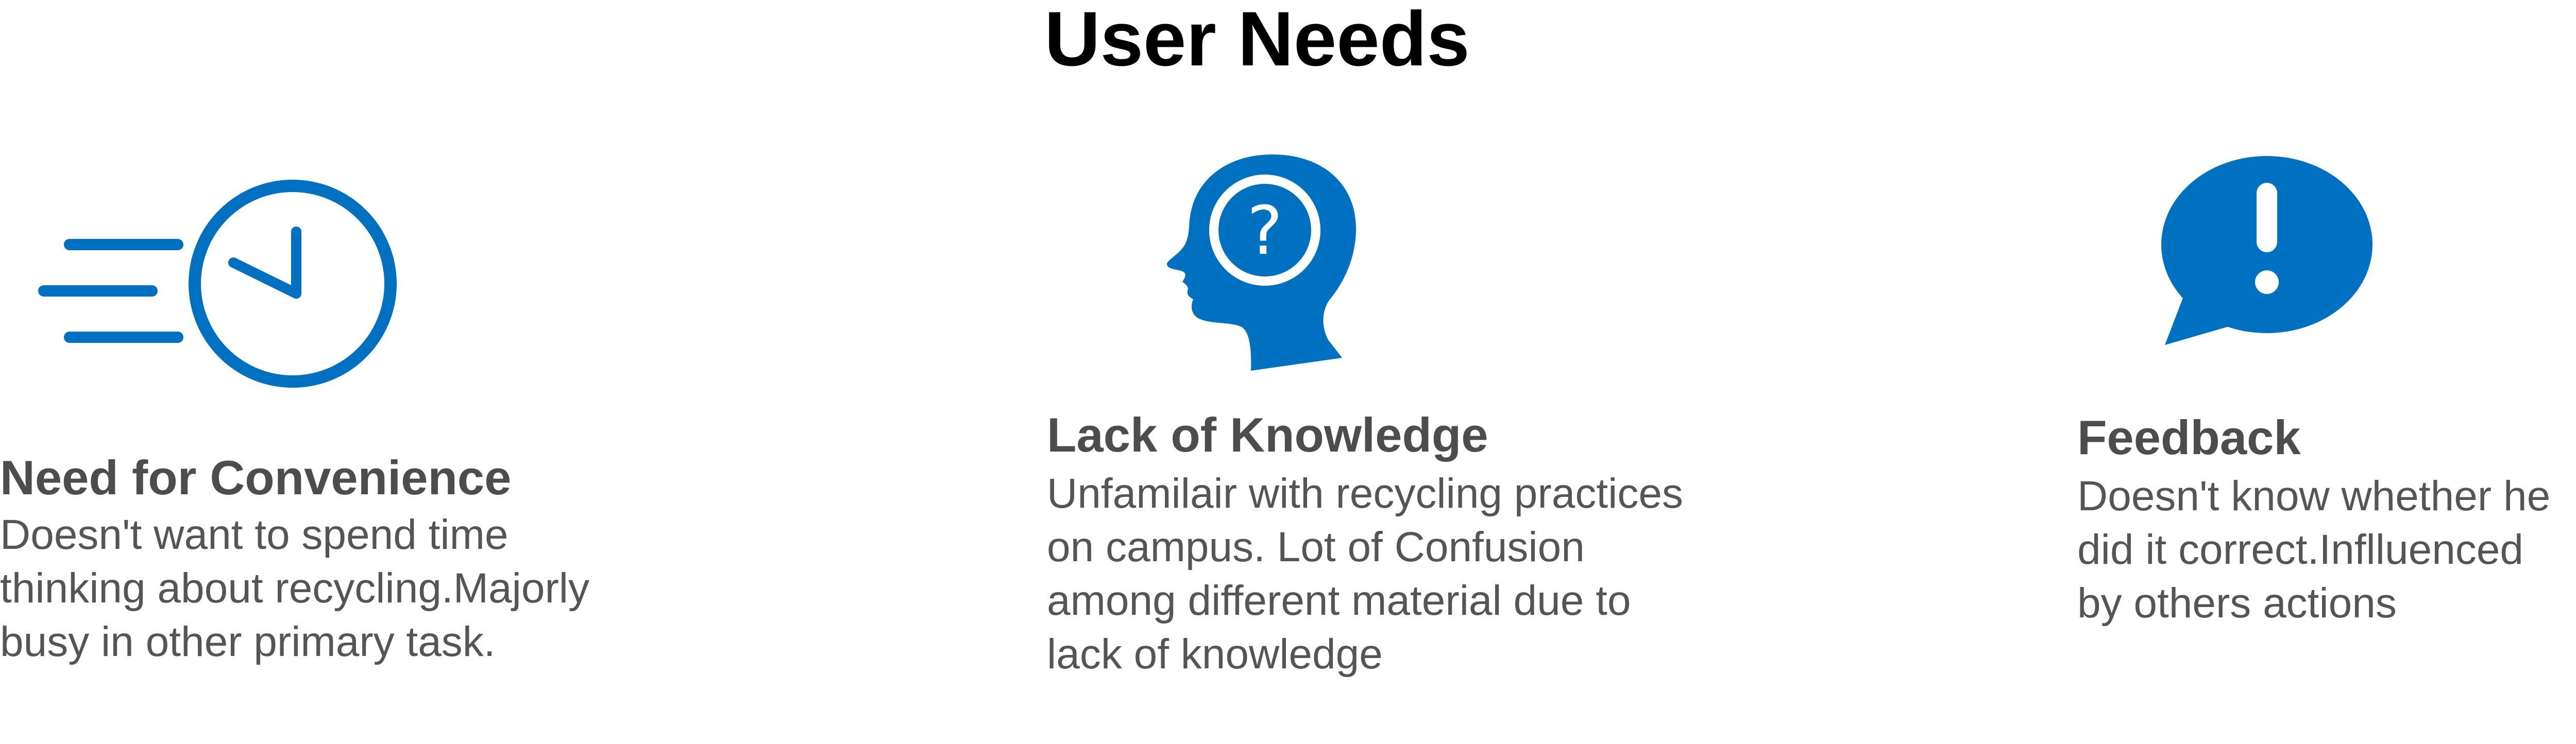 This screenshot has height=744, width=2576. I want to click on need-title-feedback: Feedback, so click(2189, 437).